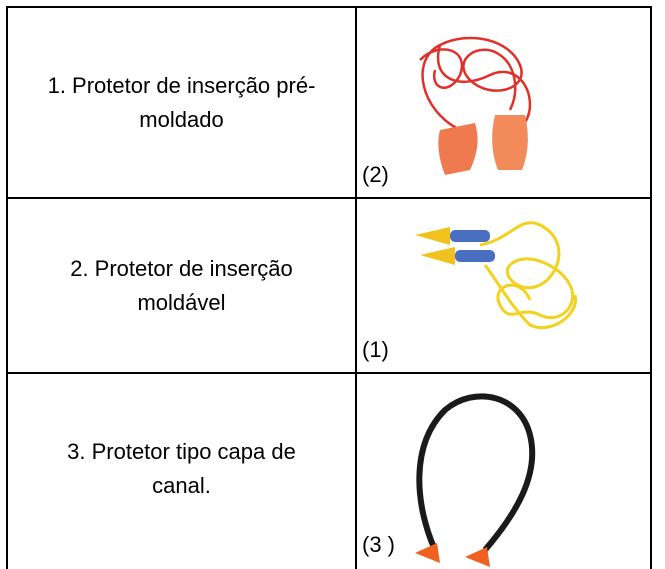  I want to click on cell-text: 1. Protetor de inserção pré-moldado, so click(181, 102).